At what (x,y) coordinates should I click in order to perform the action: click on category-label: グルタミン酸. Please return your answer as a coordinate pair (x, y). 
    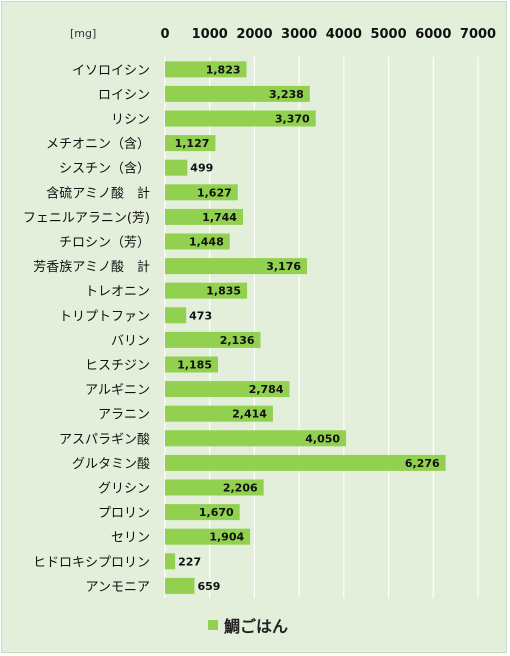
    Looking at the image, I should click on (111, 464).